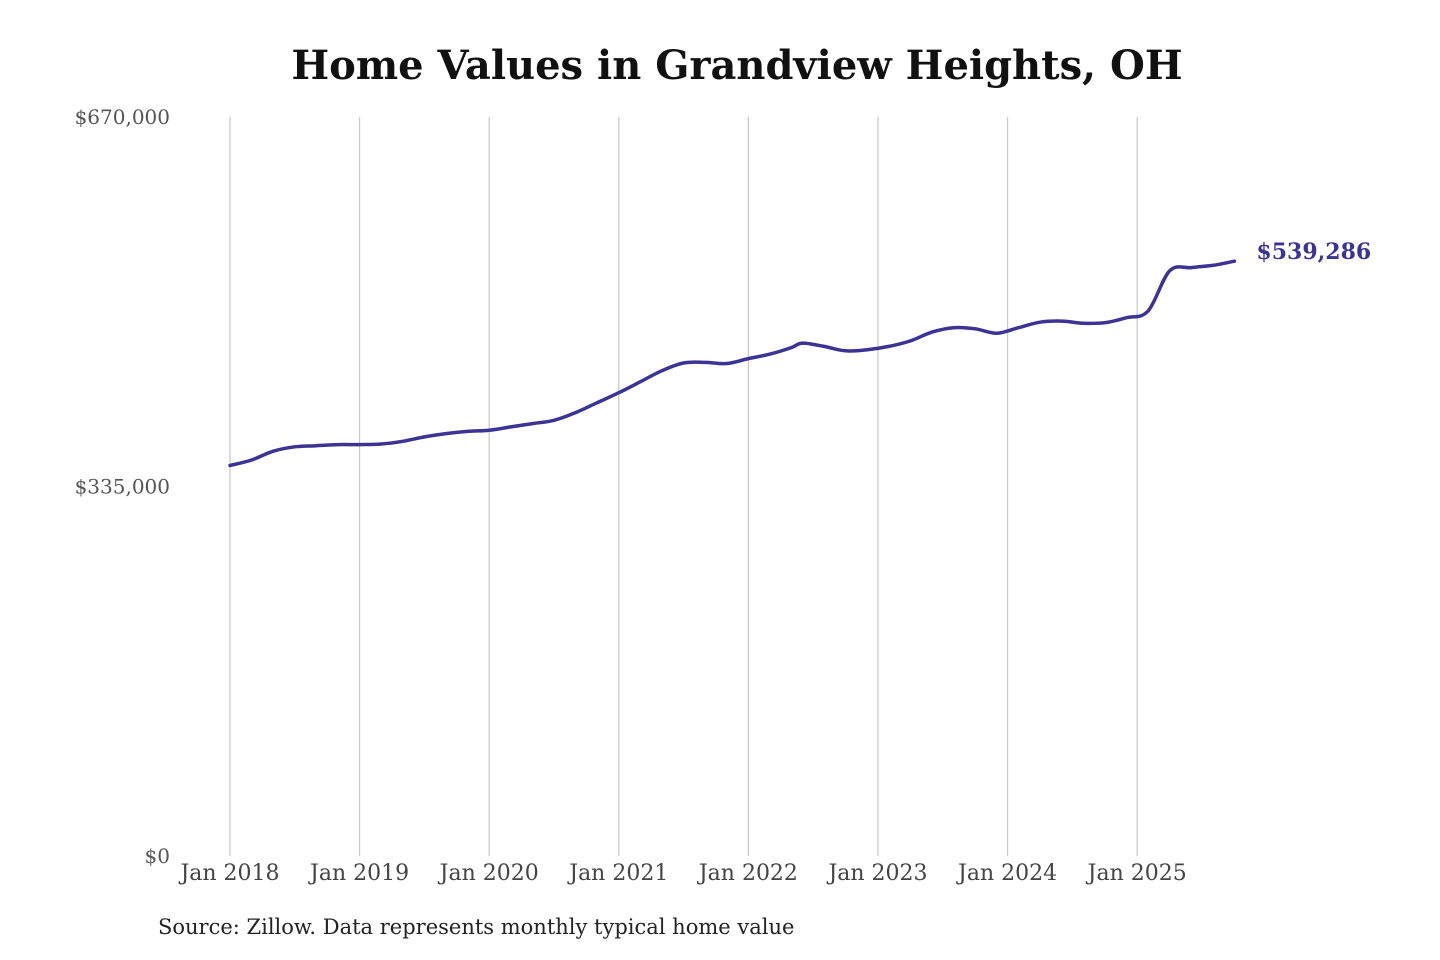  What do you see at coordinates (157, 856) in the screenshot?
I see `y-tick-label: $0` at bounding box center [157, 856].